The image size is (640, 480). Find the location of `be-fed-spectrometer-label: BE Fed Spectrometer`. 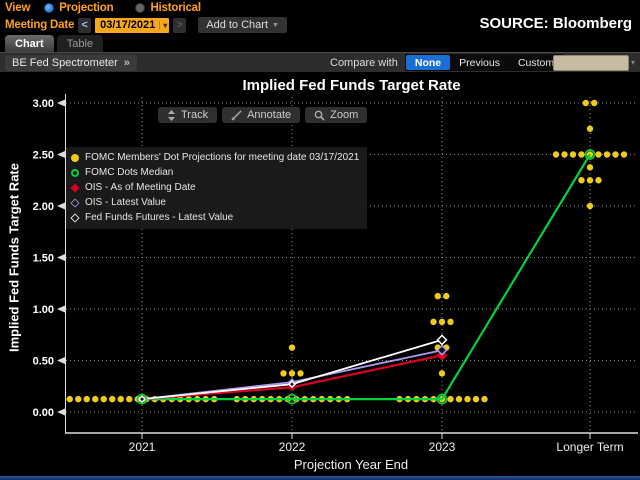

be-fed-spectrometer-label: BE Fed Spectrometer is located at coordinates (65, 62).